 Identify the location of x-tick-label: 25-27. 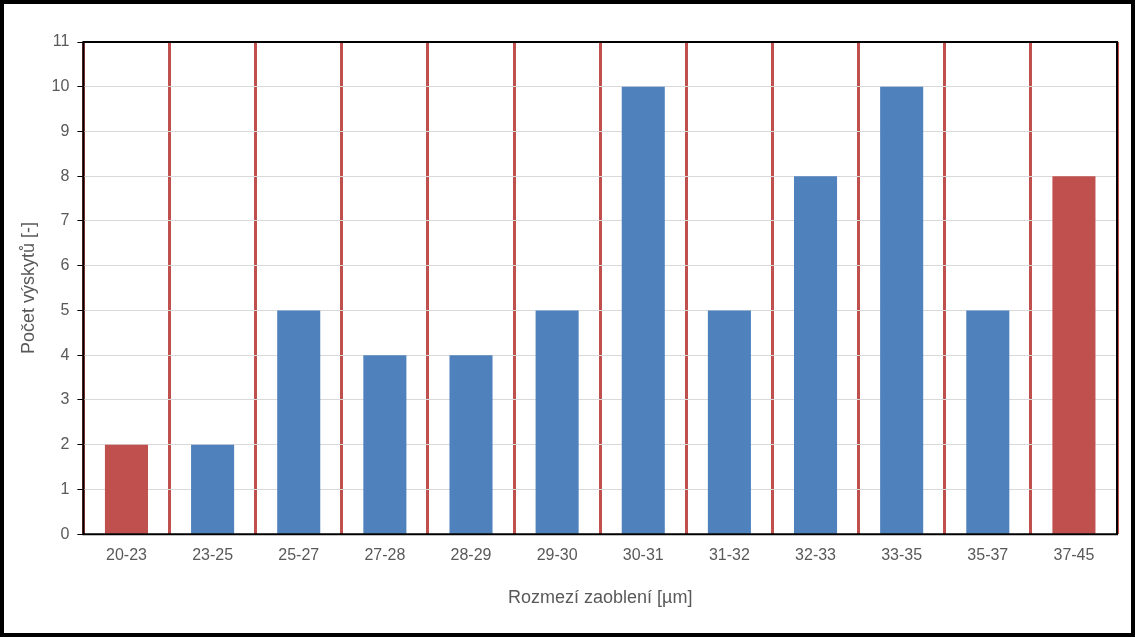
(299, 555).